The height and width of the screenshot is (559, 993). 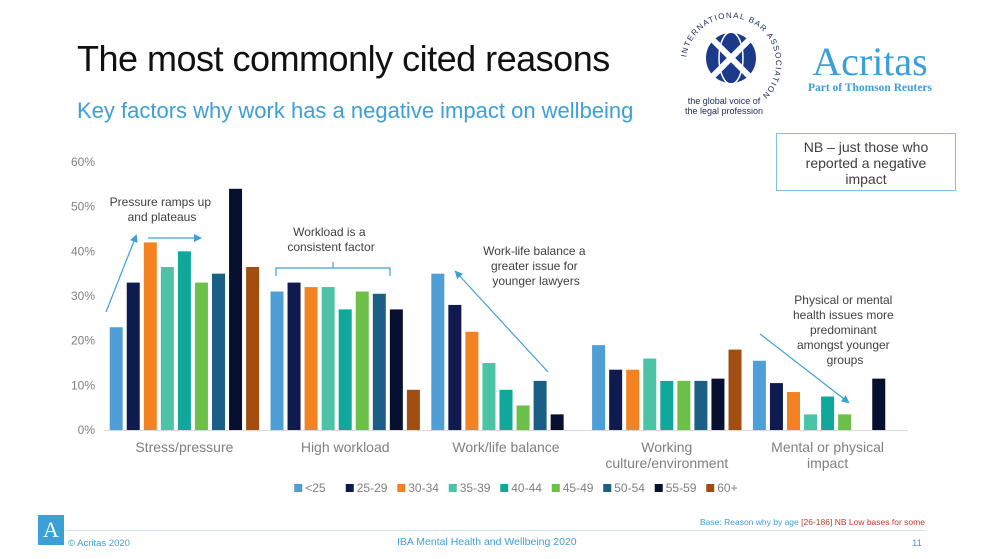 I want to click on y-tick-label: 60%, so click(x=83, y=162).